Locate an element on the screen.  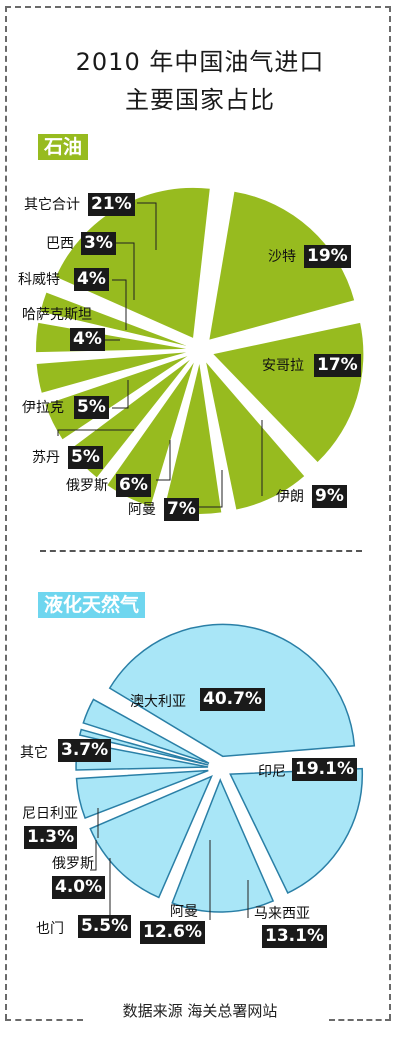
lng-value-阿曼: 12.6% is located at coordinates (172, 932).